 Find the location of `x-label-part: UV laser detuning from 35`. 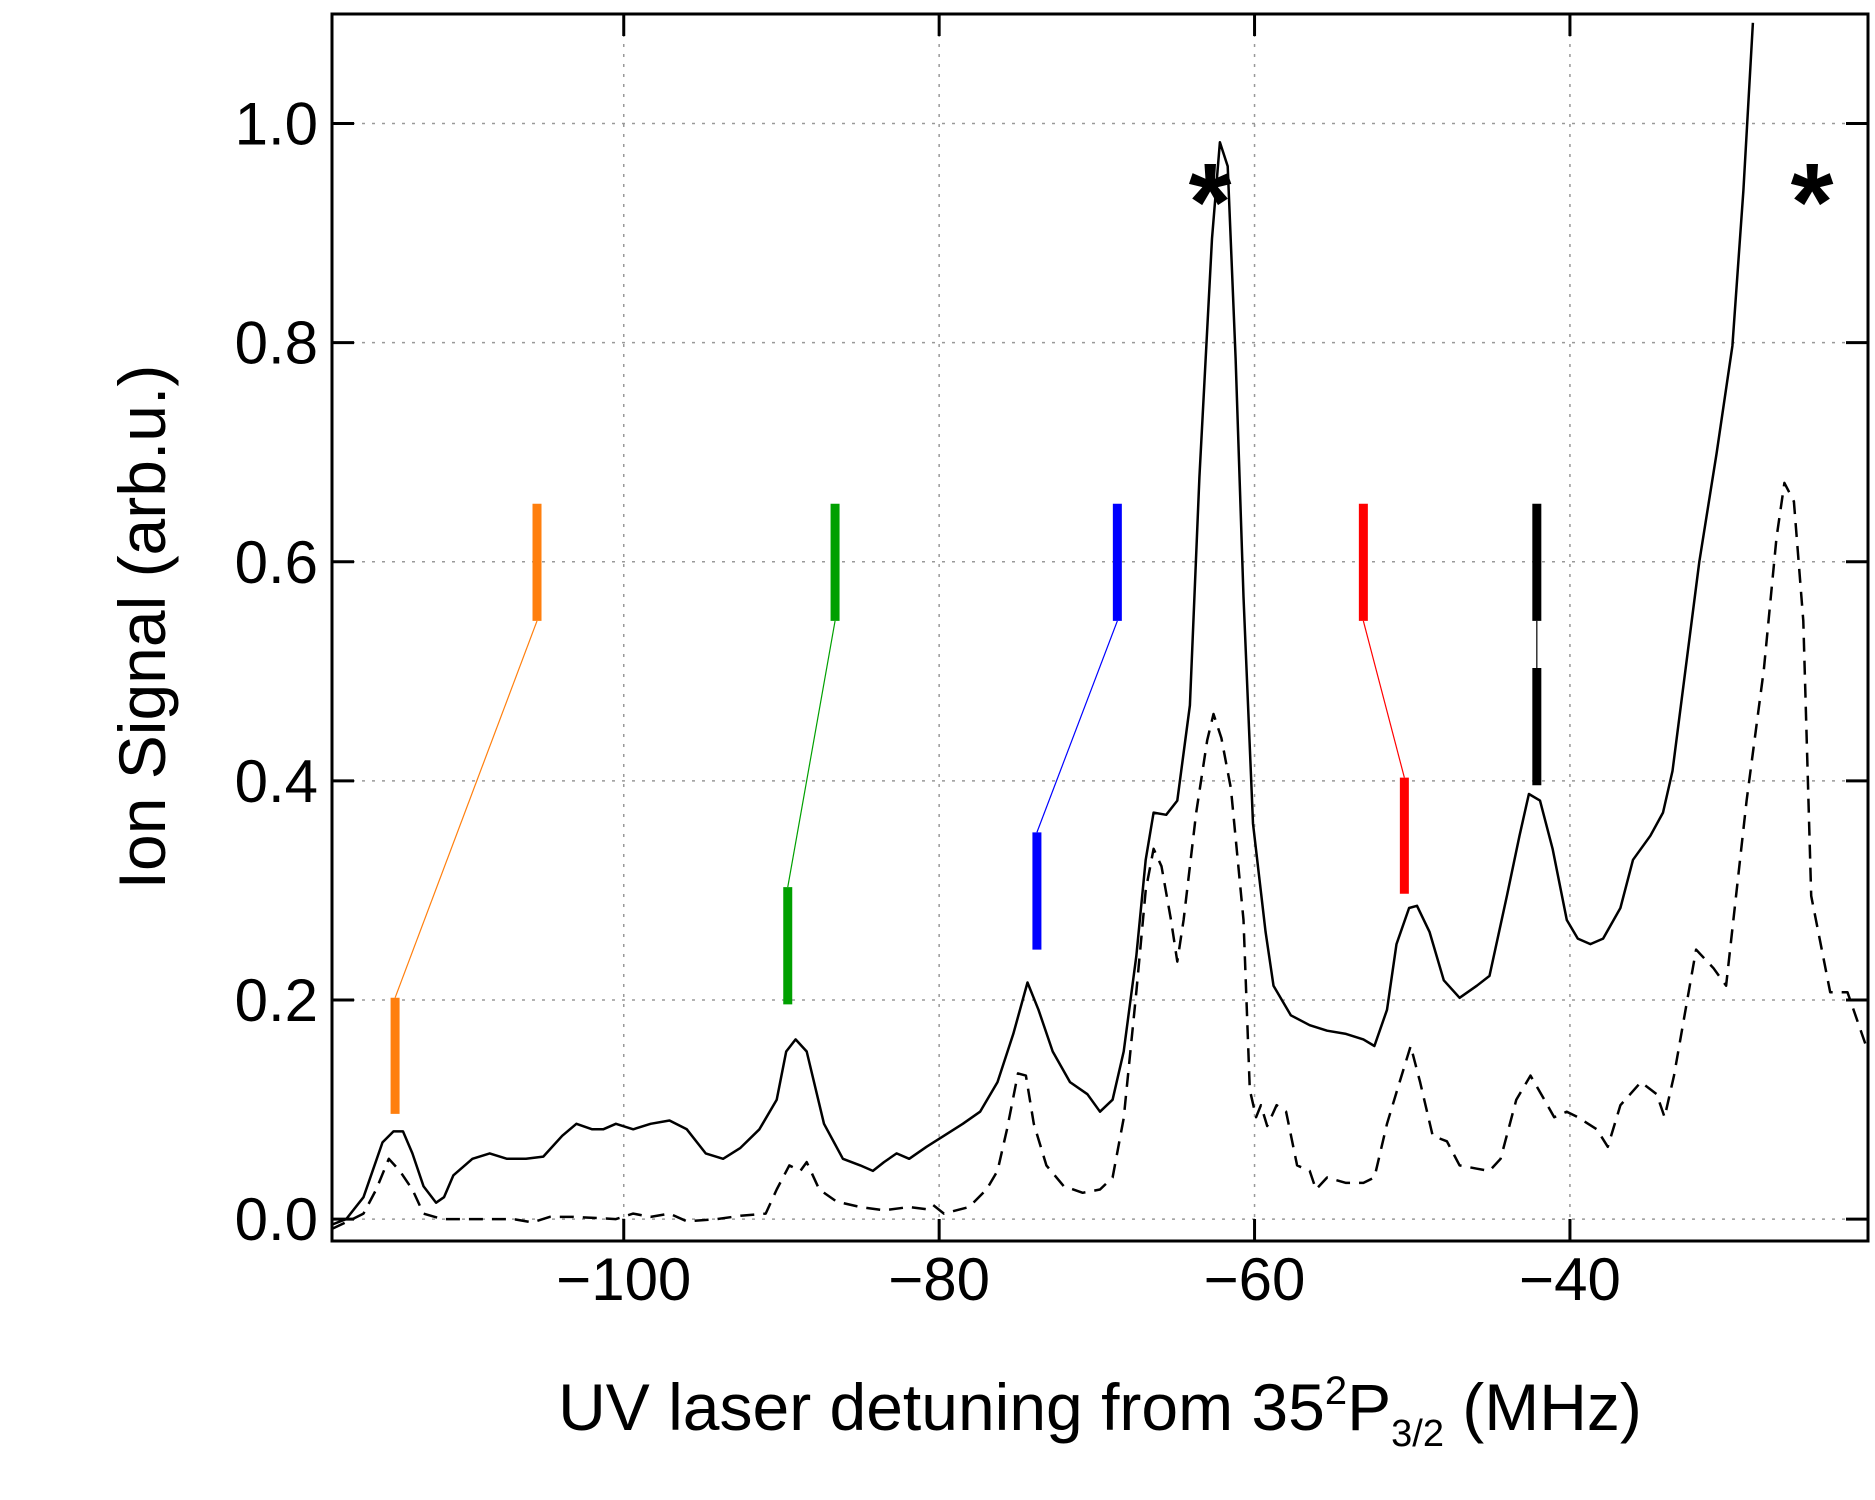

x-label-part: UV laser detuning from 35 is located at coordinates (941, 1407).